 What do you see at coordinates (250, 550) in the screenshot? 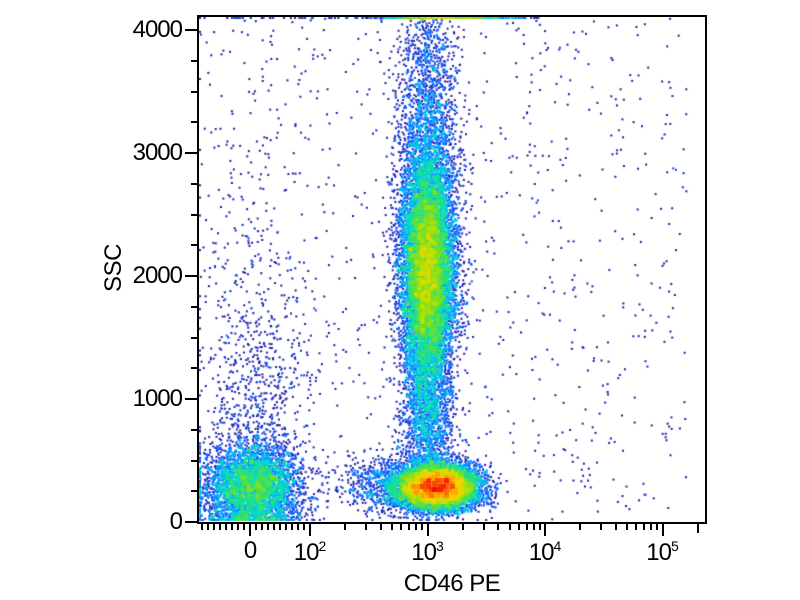
I see `x-tick-label: 0` at bounding box center [250, 550].